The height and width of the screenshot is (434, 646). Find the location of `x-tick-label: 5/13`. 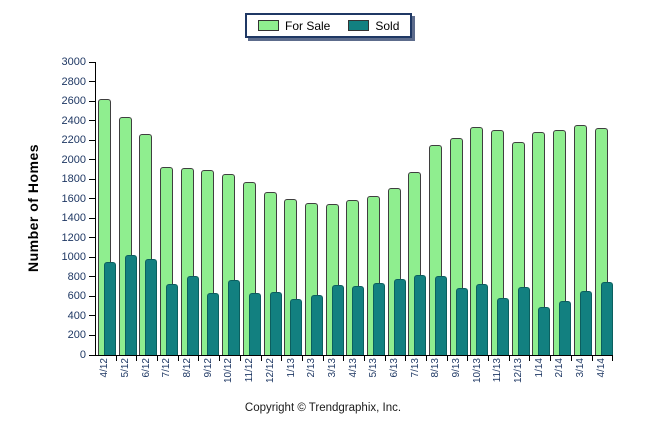

x-tick-label: 5/13 is located at coordinates (374, 368).